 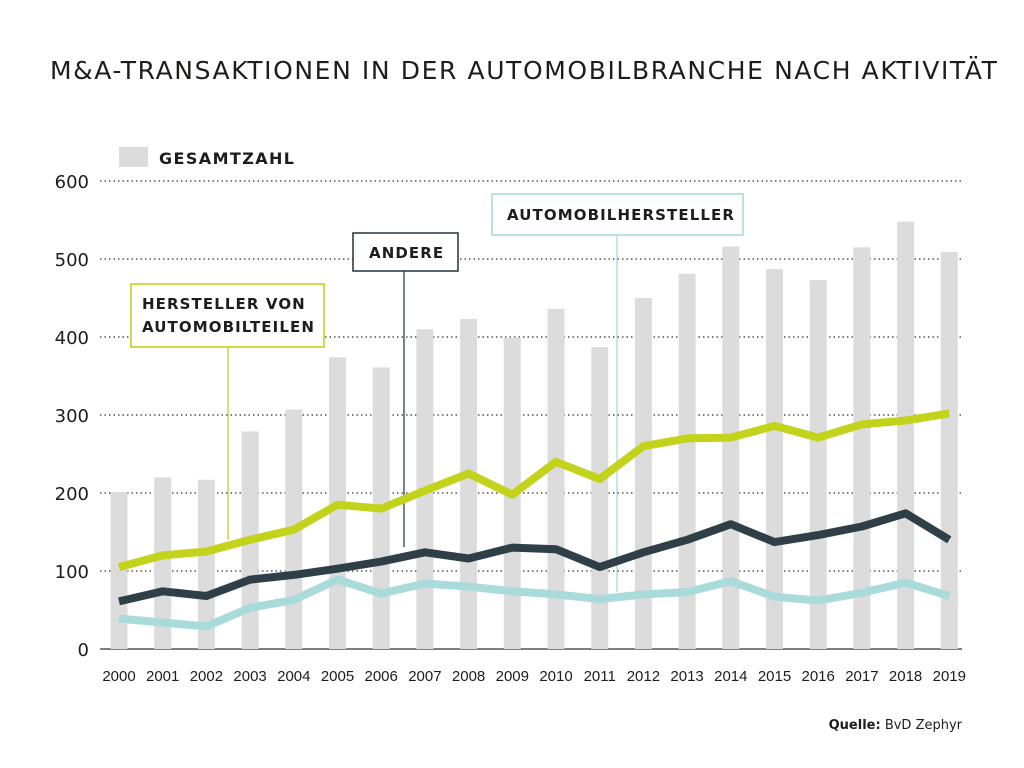 I want to click on annotation-label-hersteller-teile-line1: HERSTELLER VON, so click(x=224, y=304).